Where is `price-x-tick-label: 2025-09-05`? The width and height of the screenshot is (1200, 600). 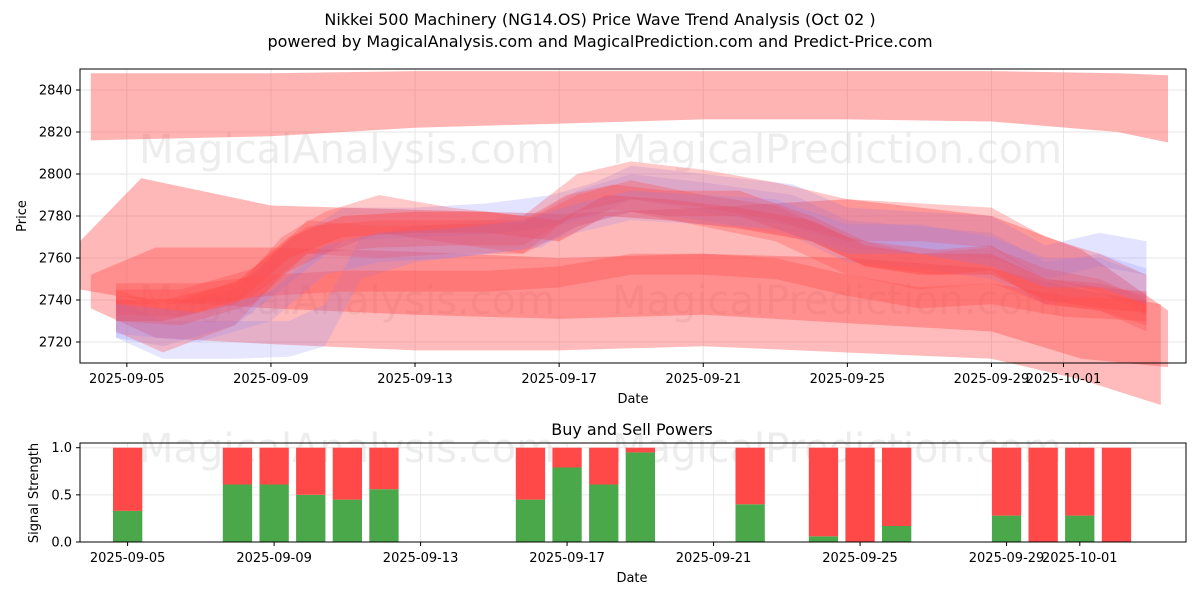
price-x-tick-label: 2025-09-05 is located at coordinates (127, 379).